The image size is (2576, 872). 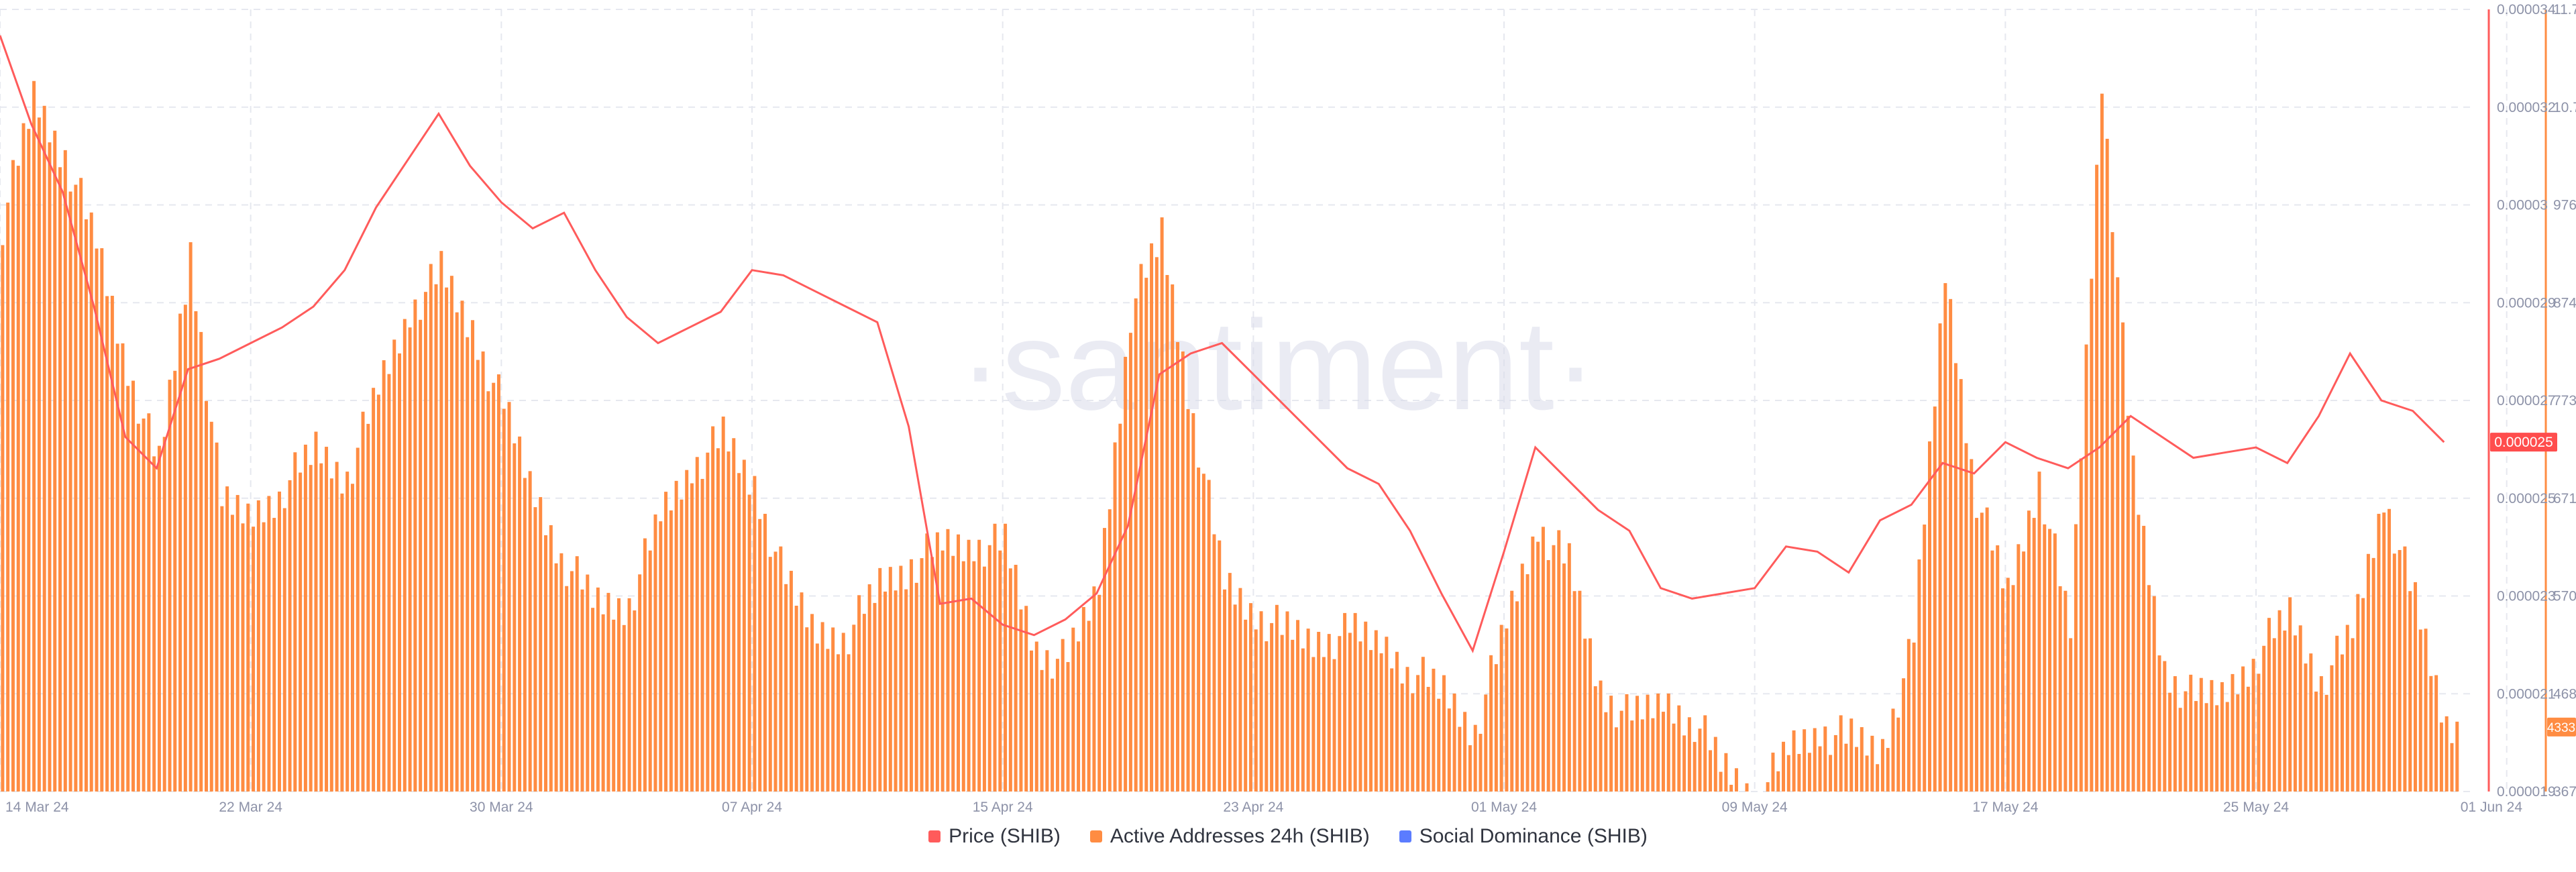 I want to click on x-tick-label: 15 Apr 24, so click(x=1003, y=807).